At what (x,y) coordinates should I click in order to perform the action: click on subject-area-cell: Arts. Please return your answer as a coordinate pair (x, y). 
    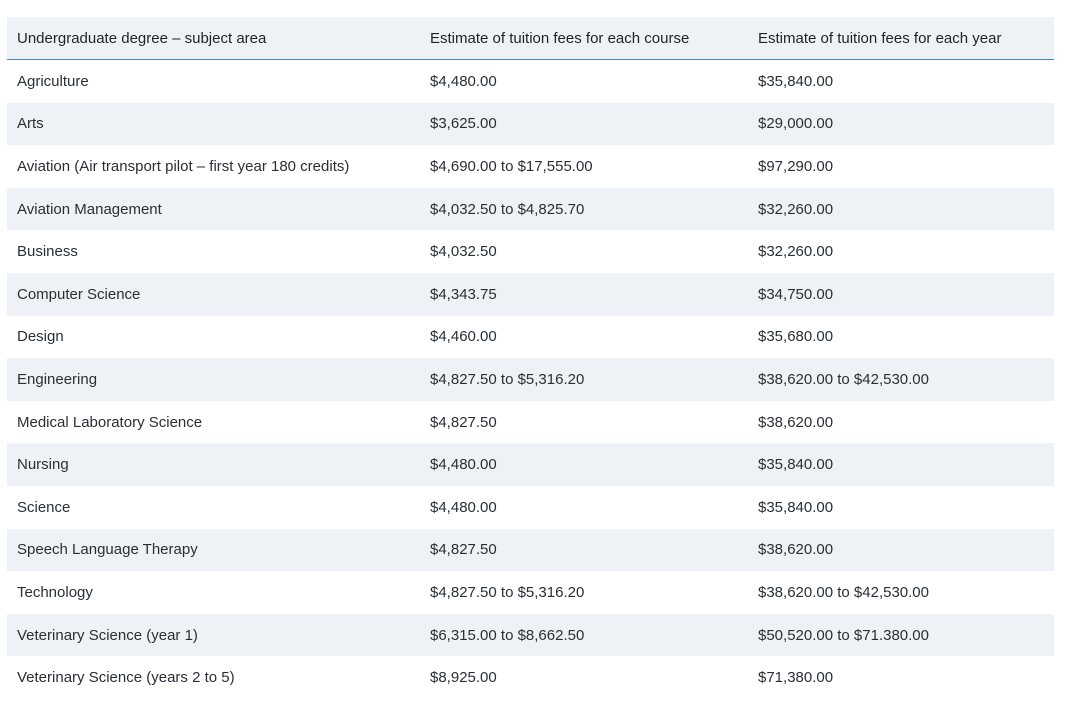
    Looking at the image, I should click on (213, 124).